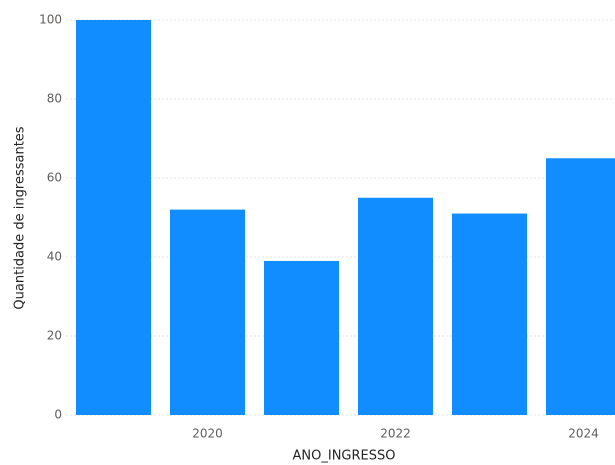 The height and width of the screenshot is (465, 615). Describe the element at coordinates (583, 434) in the screenshot. I see `x-tick-label: 2024` at that location.